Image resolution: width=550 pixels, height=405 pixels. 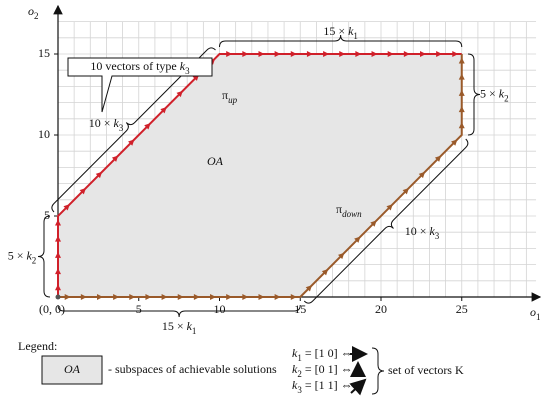 I want to click on y-tick-label: 5, so click(x=47, y=215).